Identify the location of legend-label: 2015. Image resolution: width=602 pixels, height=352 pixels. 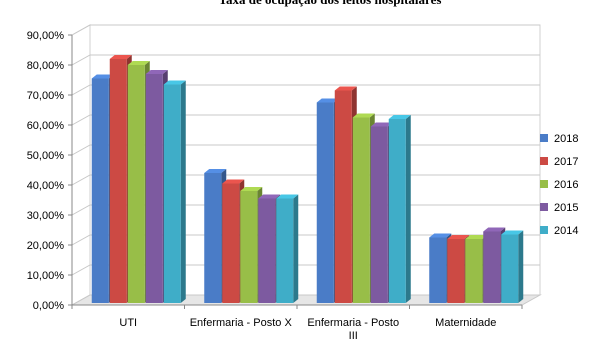
(566, 208).